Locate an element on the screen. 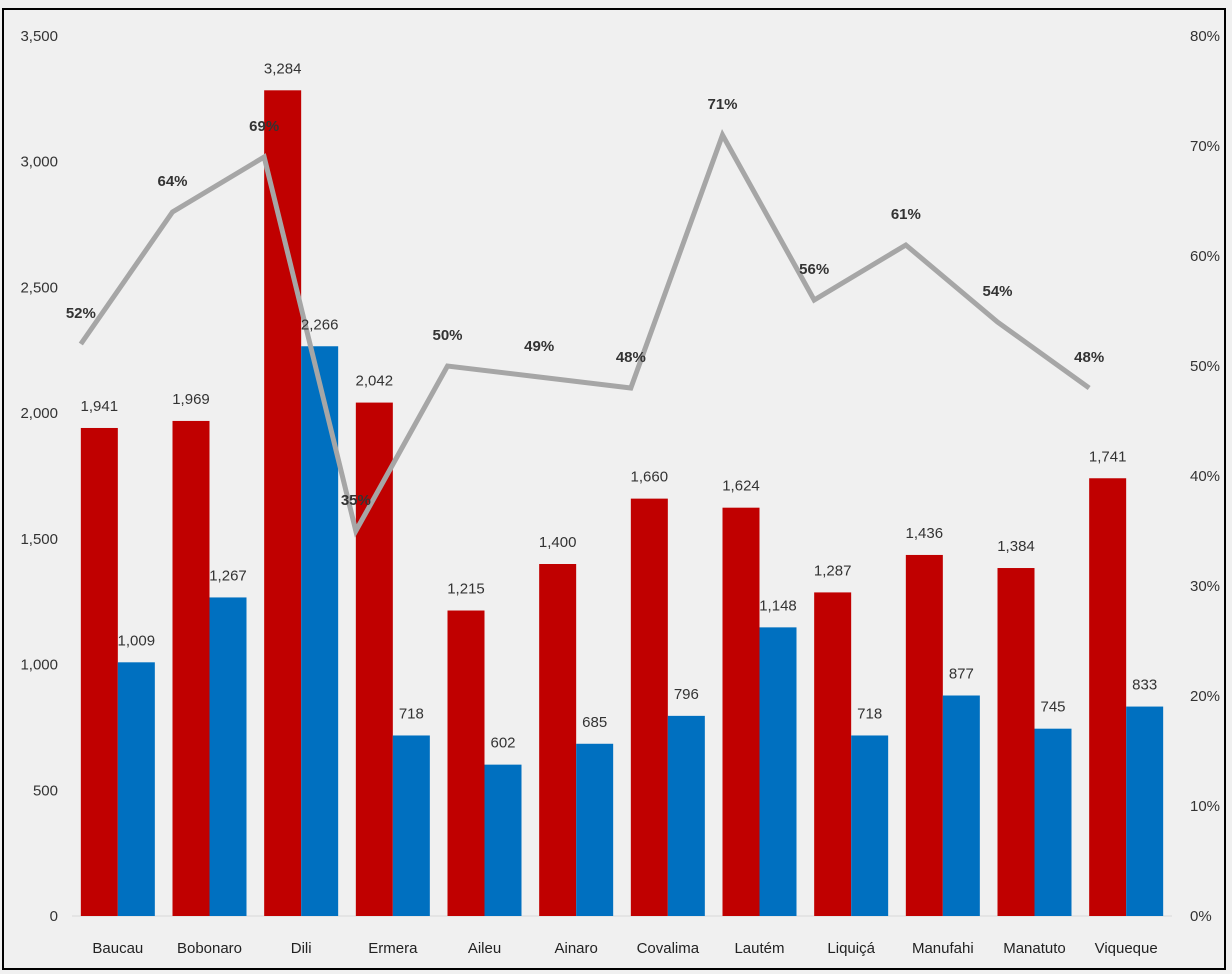  data-label-series1: 2,042 is located at coordinates (375, 381).